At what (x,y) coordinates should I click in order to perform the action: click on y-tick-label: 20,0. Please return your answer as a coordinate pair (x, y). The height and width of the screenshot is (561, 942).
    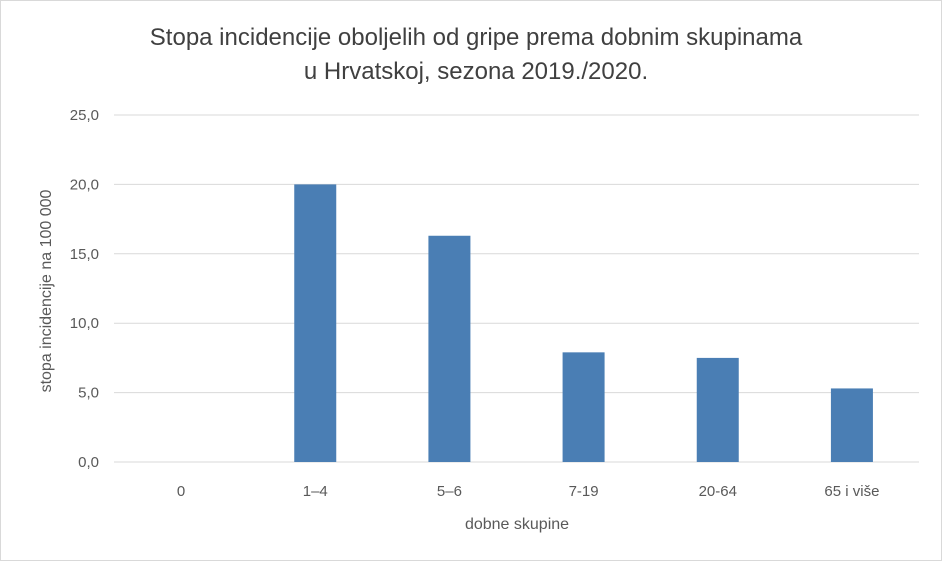
    Looking at the image, I should click on (84, 184).